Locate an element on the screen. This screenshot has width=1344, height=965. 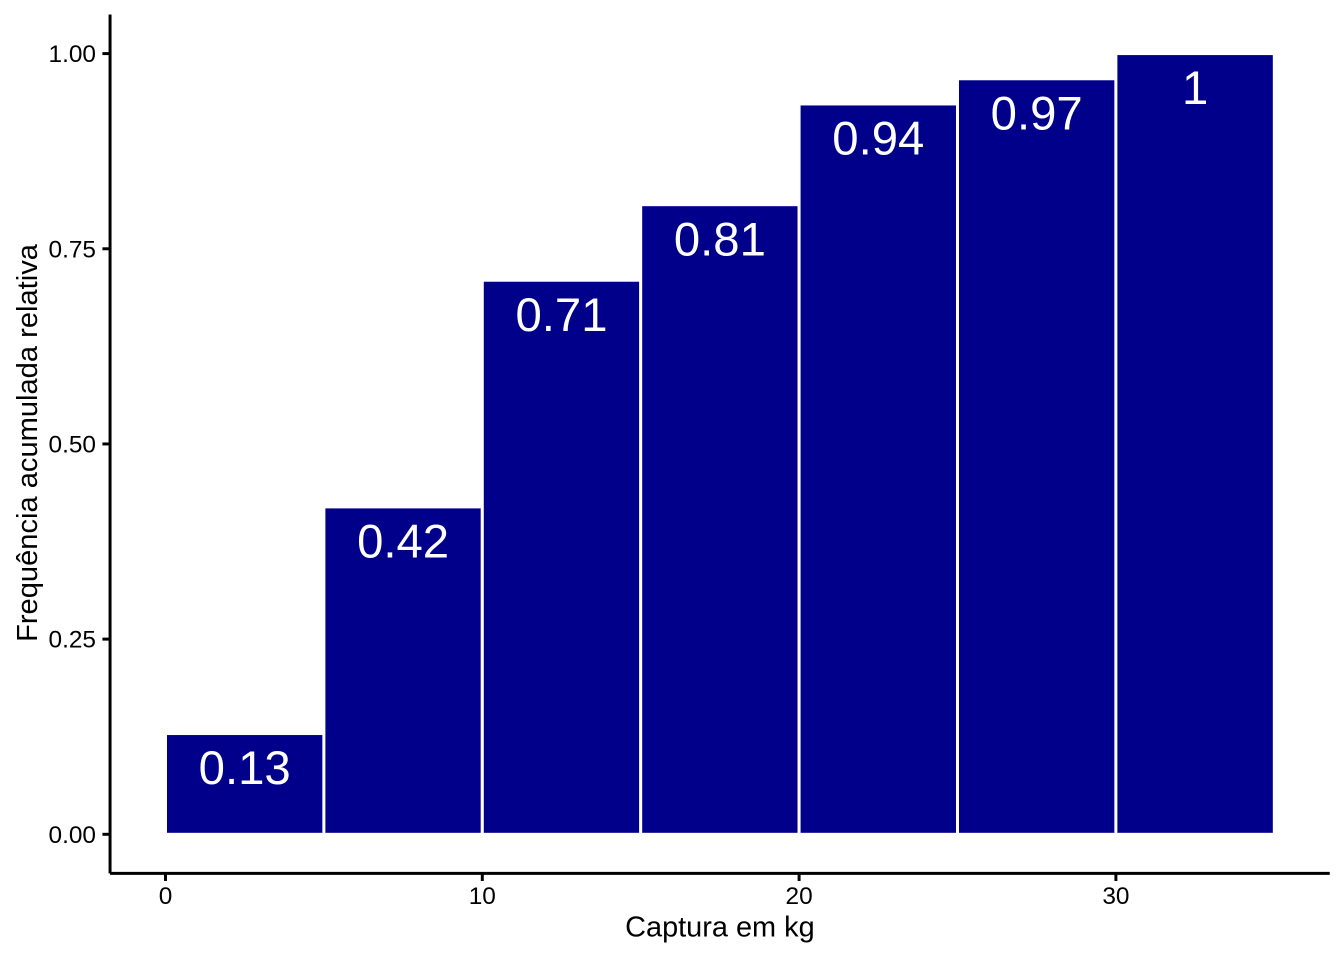
svg-text: 0.42 is located at coordinates (403, 542).